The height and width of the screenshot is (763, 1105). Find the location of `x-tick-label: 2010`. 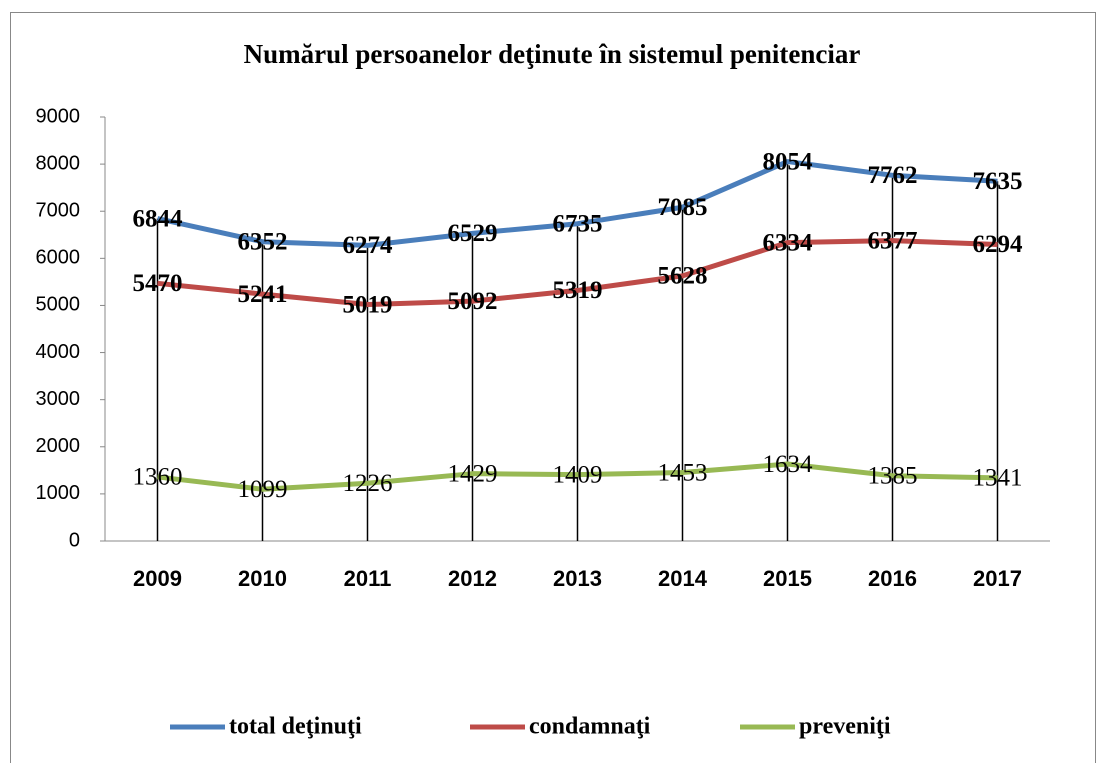

x-tick-label: 2010 is located at coordinates (262, 578).